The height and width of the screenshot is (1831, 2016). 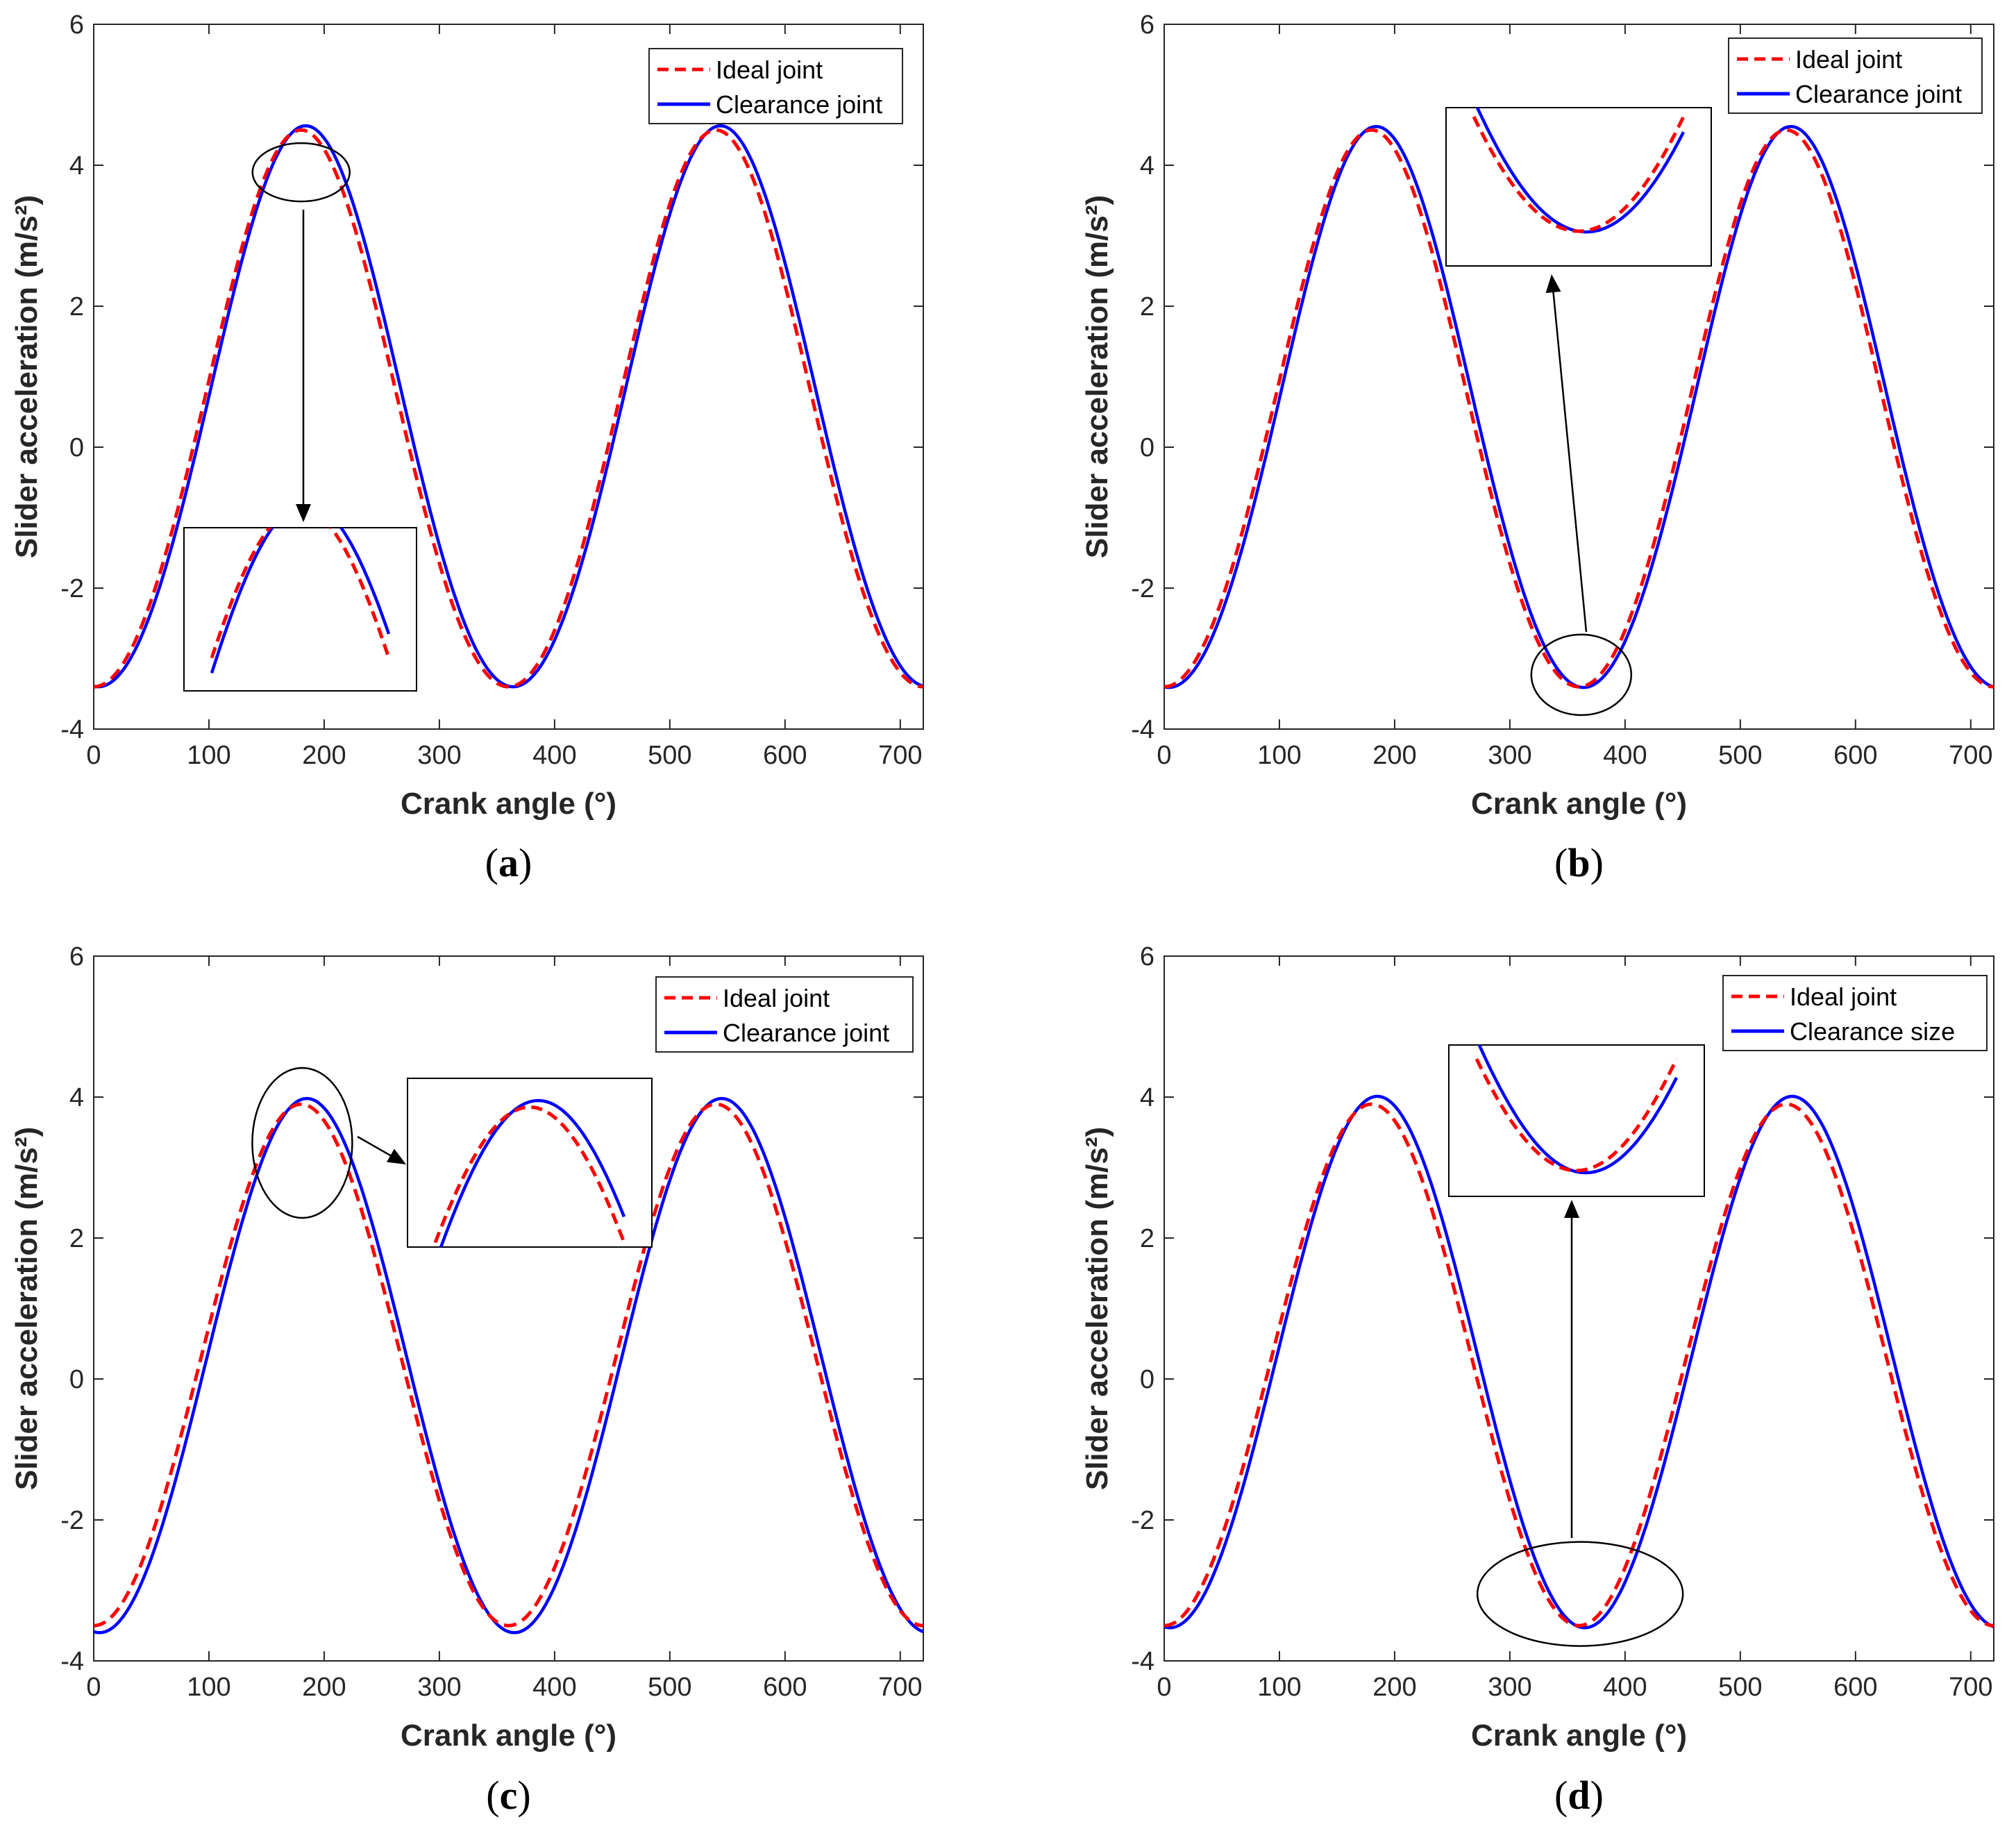 I want to click on series-line-clearance, so click(x=509, y=1365).